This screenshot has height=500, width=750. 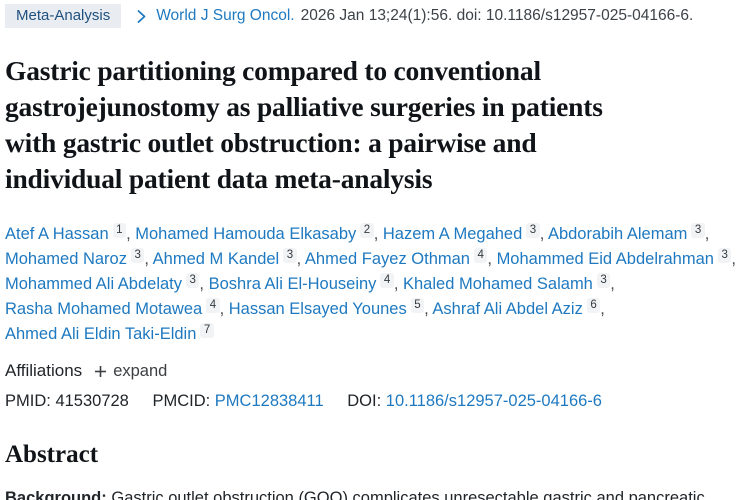 What do you see at coordinates (507, 309) in the screenshot?
I see `author-link: Ashraf Ali Abdel Aziz` at bounding box center [507, 309].